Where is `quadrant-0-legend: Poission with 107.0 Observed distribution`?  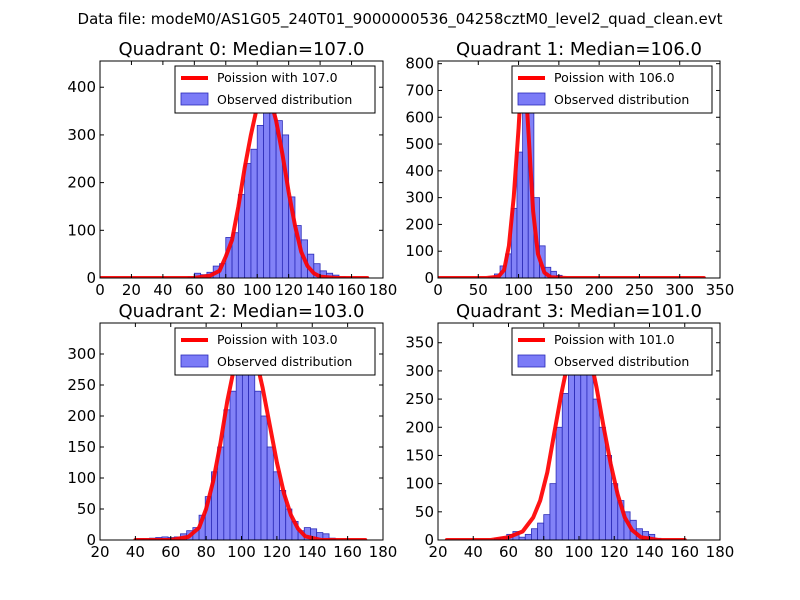
quadrant-0-legend: Poission with 107.0 Observed distribution is located at coordinates (275, 89).